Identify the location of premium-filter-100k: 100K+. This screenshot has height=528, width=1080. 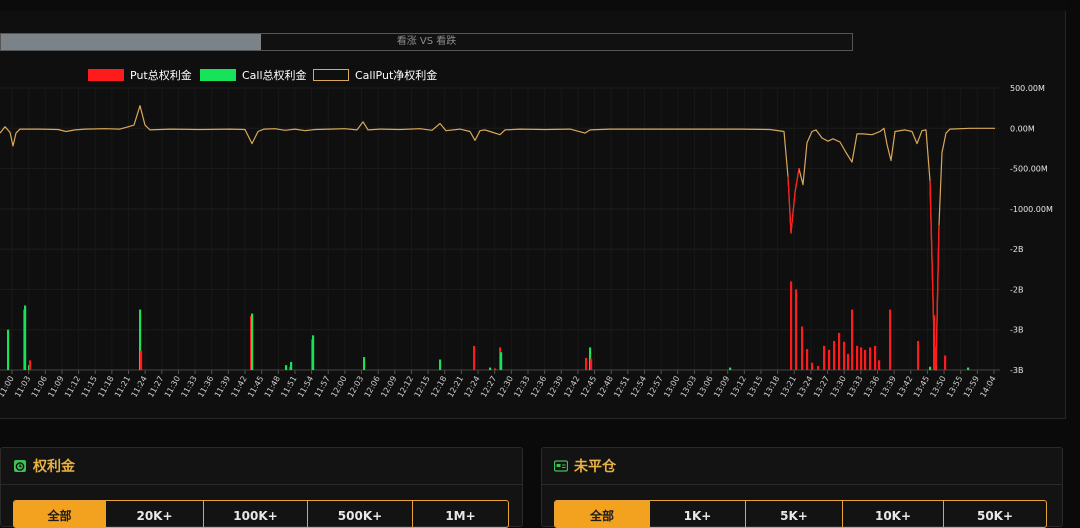
(256, 514).